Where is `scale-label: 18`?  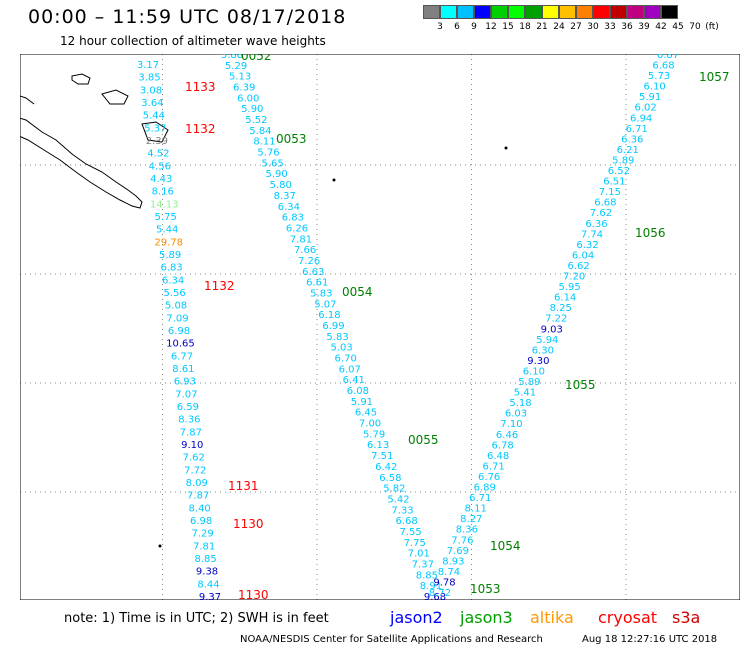 scale-label: 18 is located at coordinates (525, 27).